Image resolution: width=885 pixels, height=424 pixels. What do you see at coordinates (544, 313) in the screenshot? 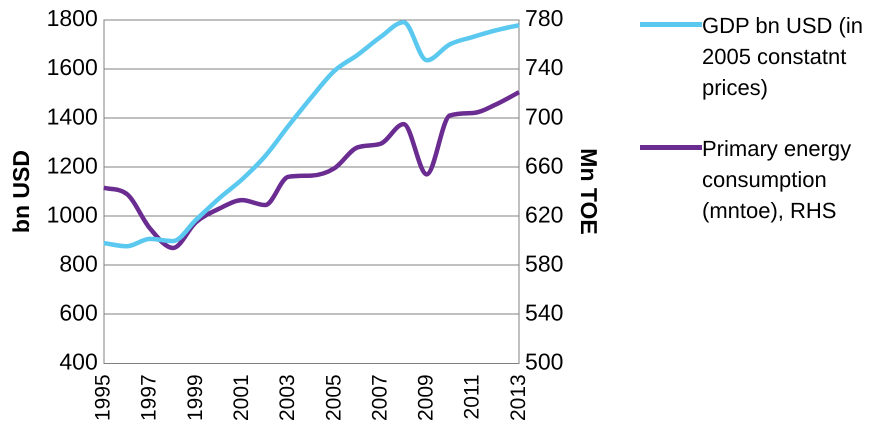
I see `y2-tick-label: 540` at bounding box center [544, 313].